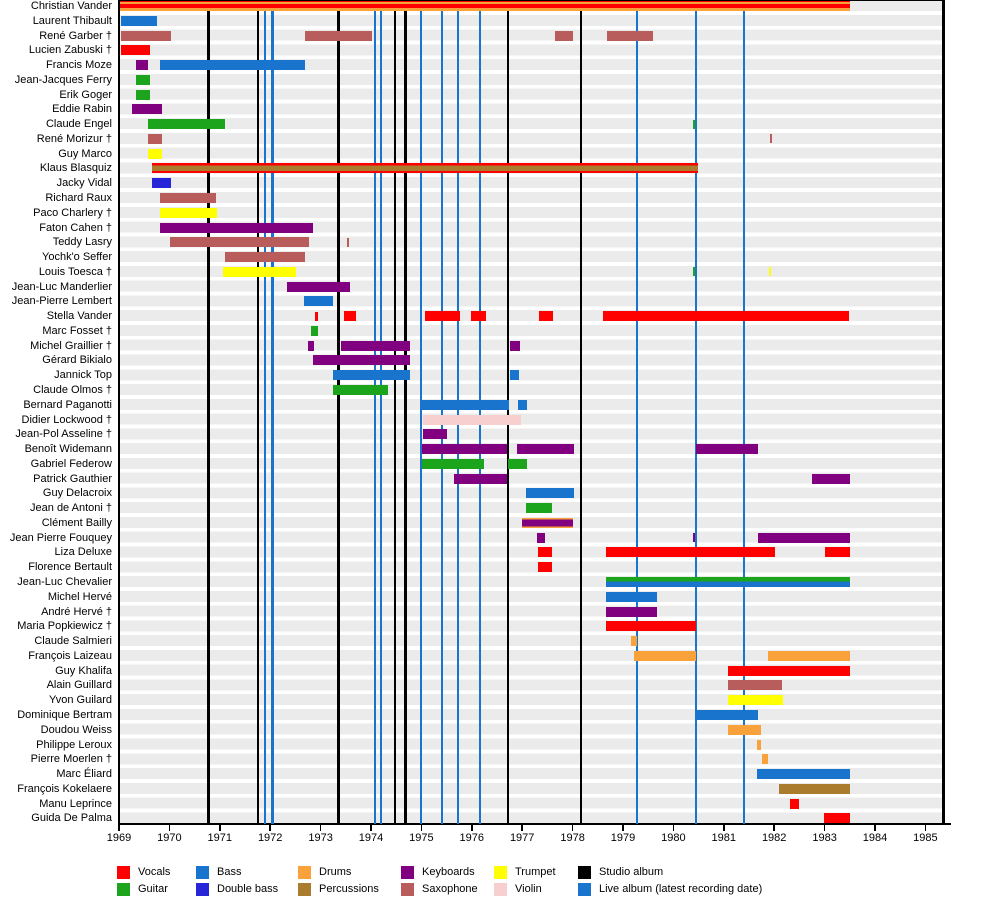 The height and width of the screenshot is (904, 1000). I want to click on legend-swatch-keyboards, so click(407, 872).